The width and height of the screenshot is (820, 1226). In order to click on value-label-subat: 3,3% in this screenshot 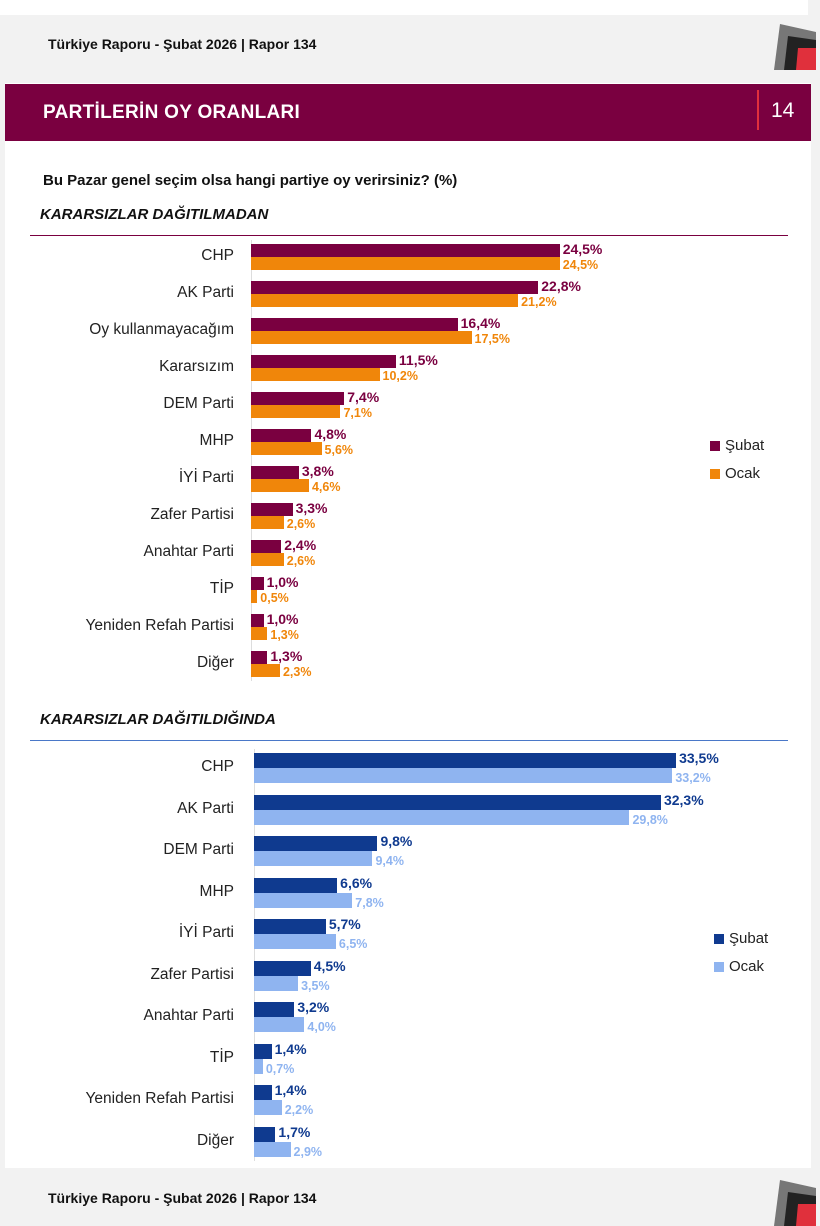, I will do `click(311, 508)`.